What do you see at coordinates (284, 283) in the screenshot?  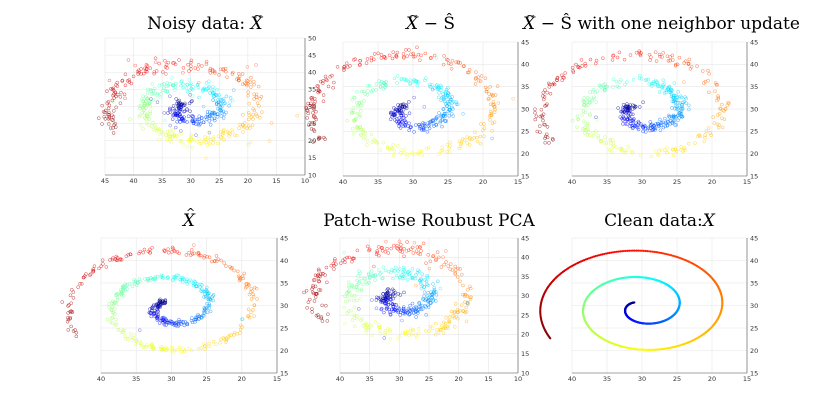 I see `y-tick-label: 35` at bounding box center [284, 283].